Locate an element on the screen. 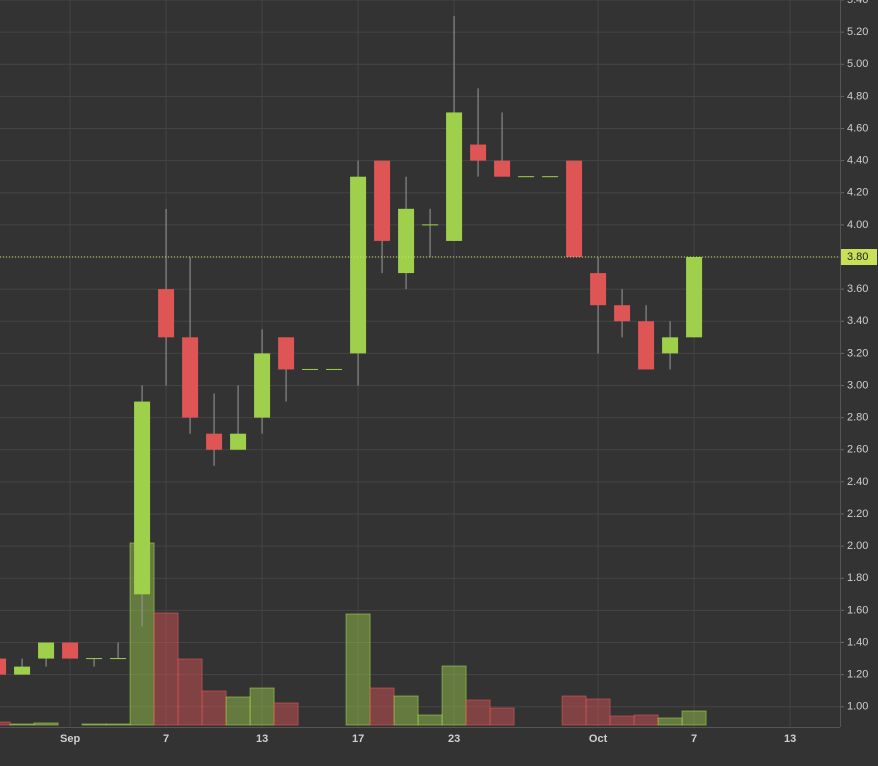  y-tick-label: 2.00 is located at coordinates (857, 546).